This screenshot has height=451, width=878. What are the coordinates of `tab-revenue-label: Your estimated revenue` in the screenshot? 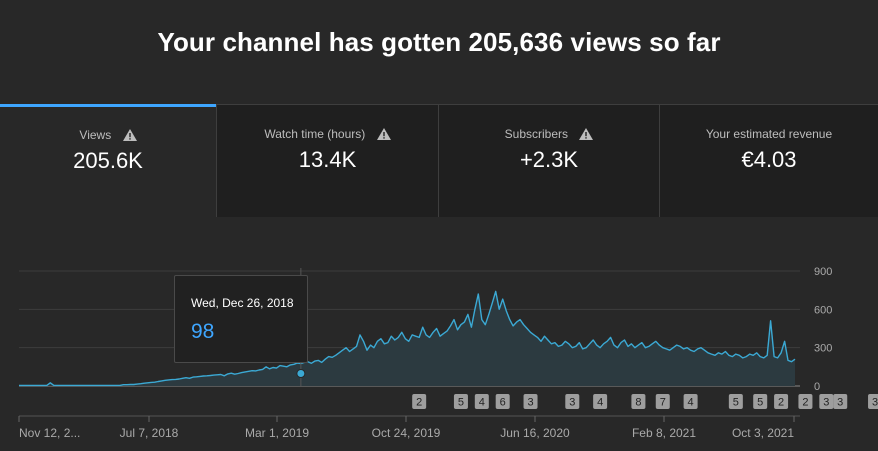 It's located at (769, 134).